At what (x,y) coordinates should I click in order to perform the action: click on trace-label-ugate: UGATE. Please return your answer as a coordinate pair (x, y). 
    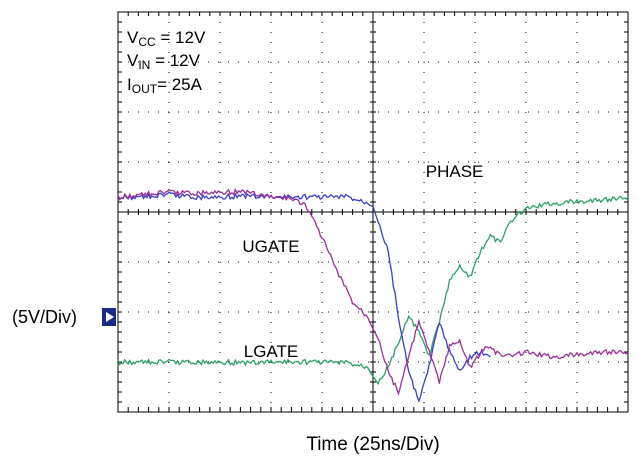
    Looking at the image, I should click on (270, 246).